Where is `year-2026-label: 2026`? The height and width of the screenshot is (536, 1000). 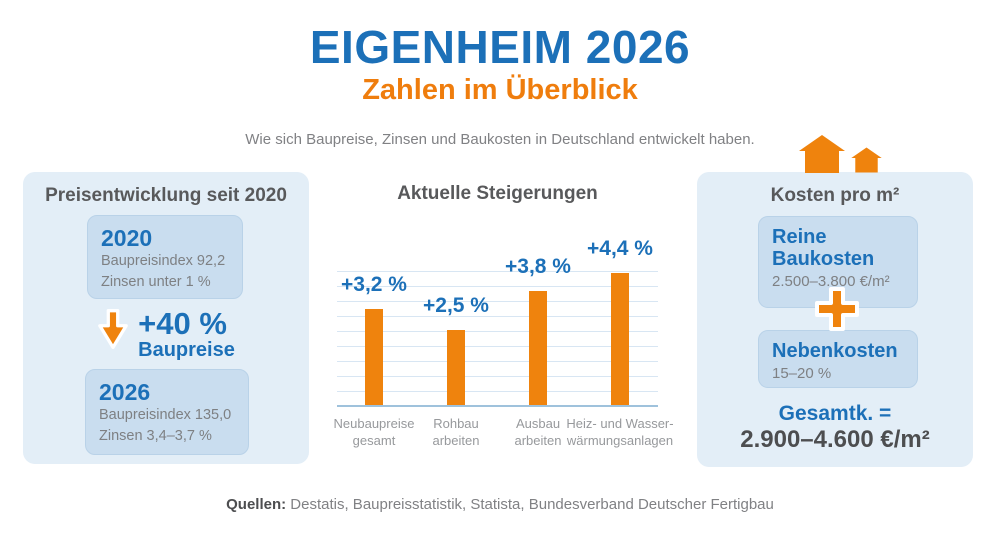 year-2026-label: 2026 is located at coordinates (125, 392).